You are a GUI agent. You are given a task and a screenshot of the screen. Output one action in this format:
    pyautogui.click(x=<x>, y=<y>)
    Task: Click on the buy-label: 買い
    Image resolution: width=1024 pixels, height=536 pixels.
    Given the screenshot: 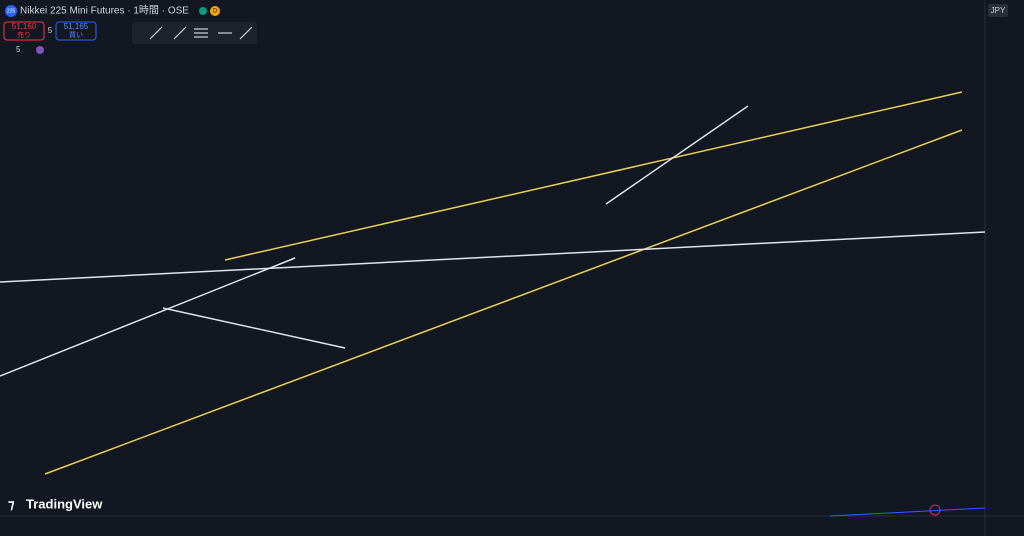 What is the action you would take?
    pyautogui.click(x=76, y=35)
    